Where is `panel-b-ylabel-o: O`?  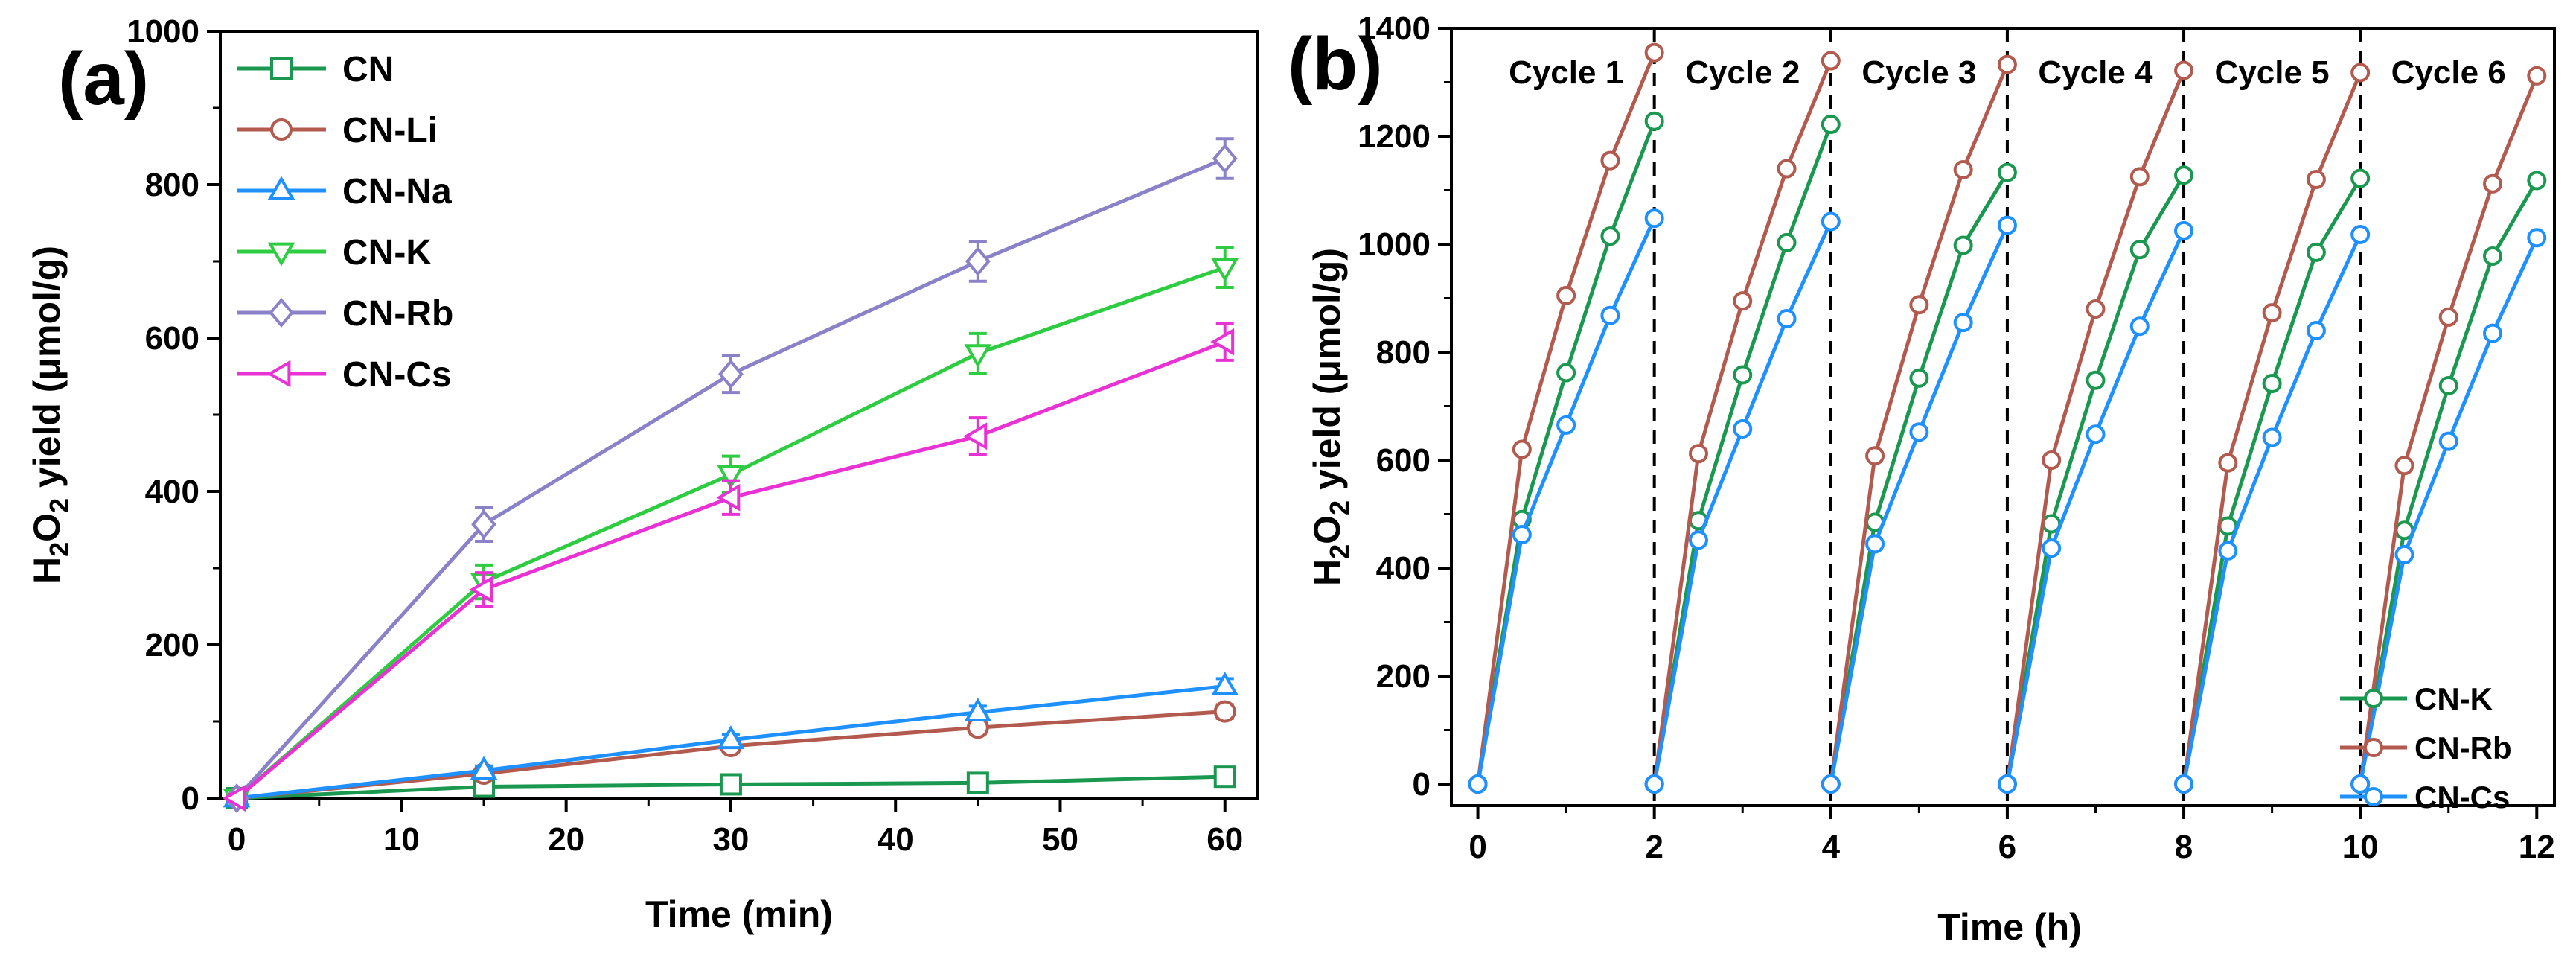
panel-b-ylabel-o: O is located at coordinates (1327, 529).